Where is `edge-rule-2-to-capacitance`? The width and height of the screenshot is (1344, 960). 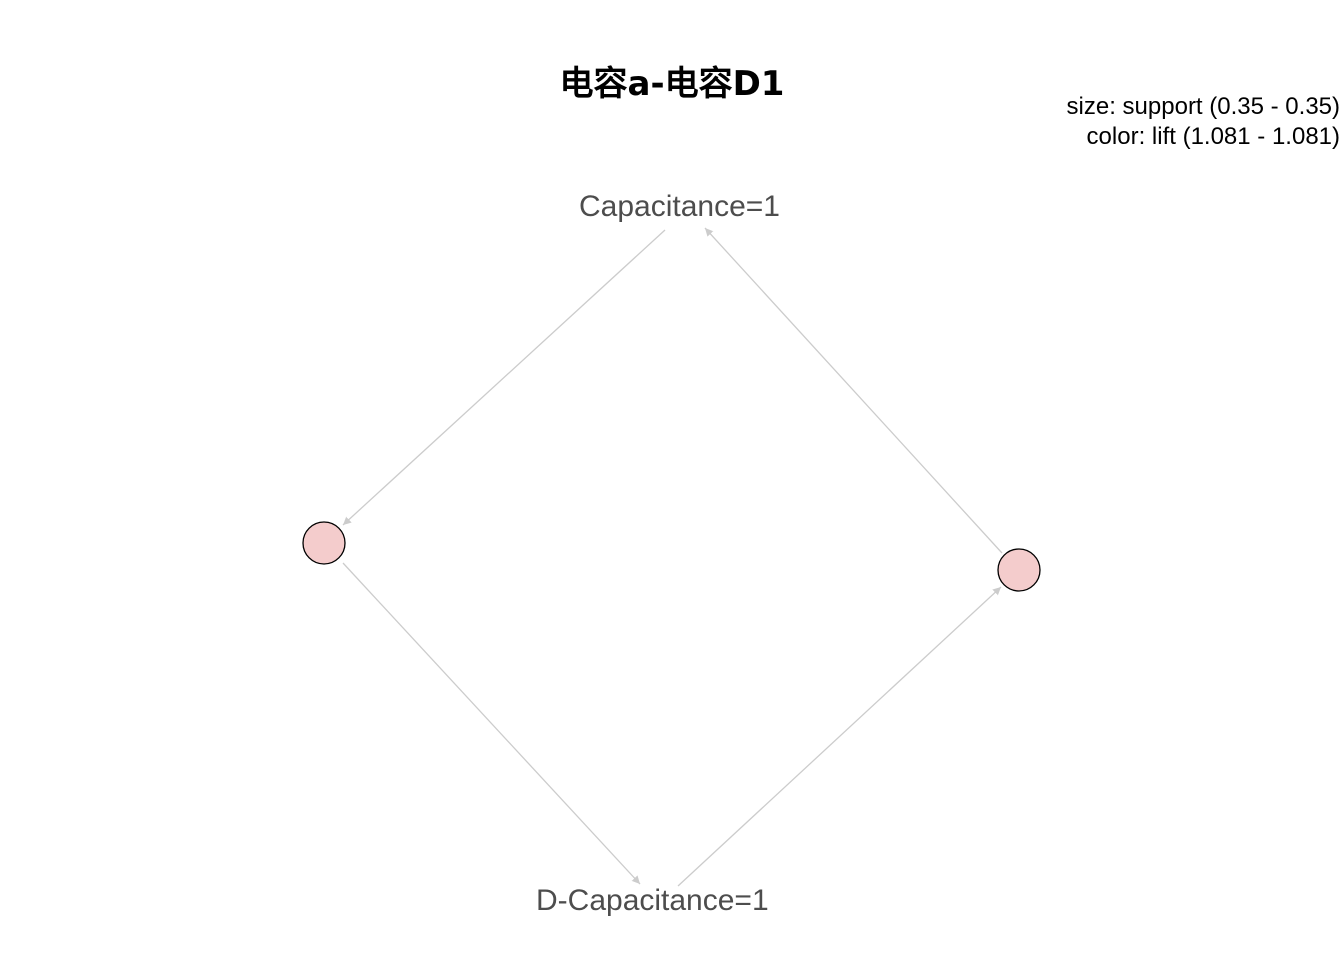 edge-rule-2-to-capacitance is located at coordinates (853, 390).